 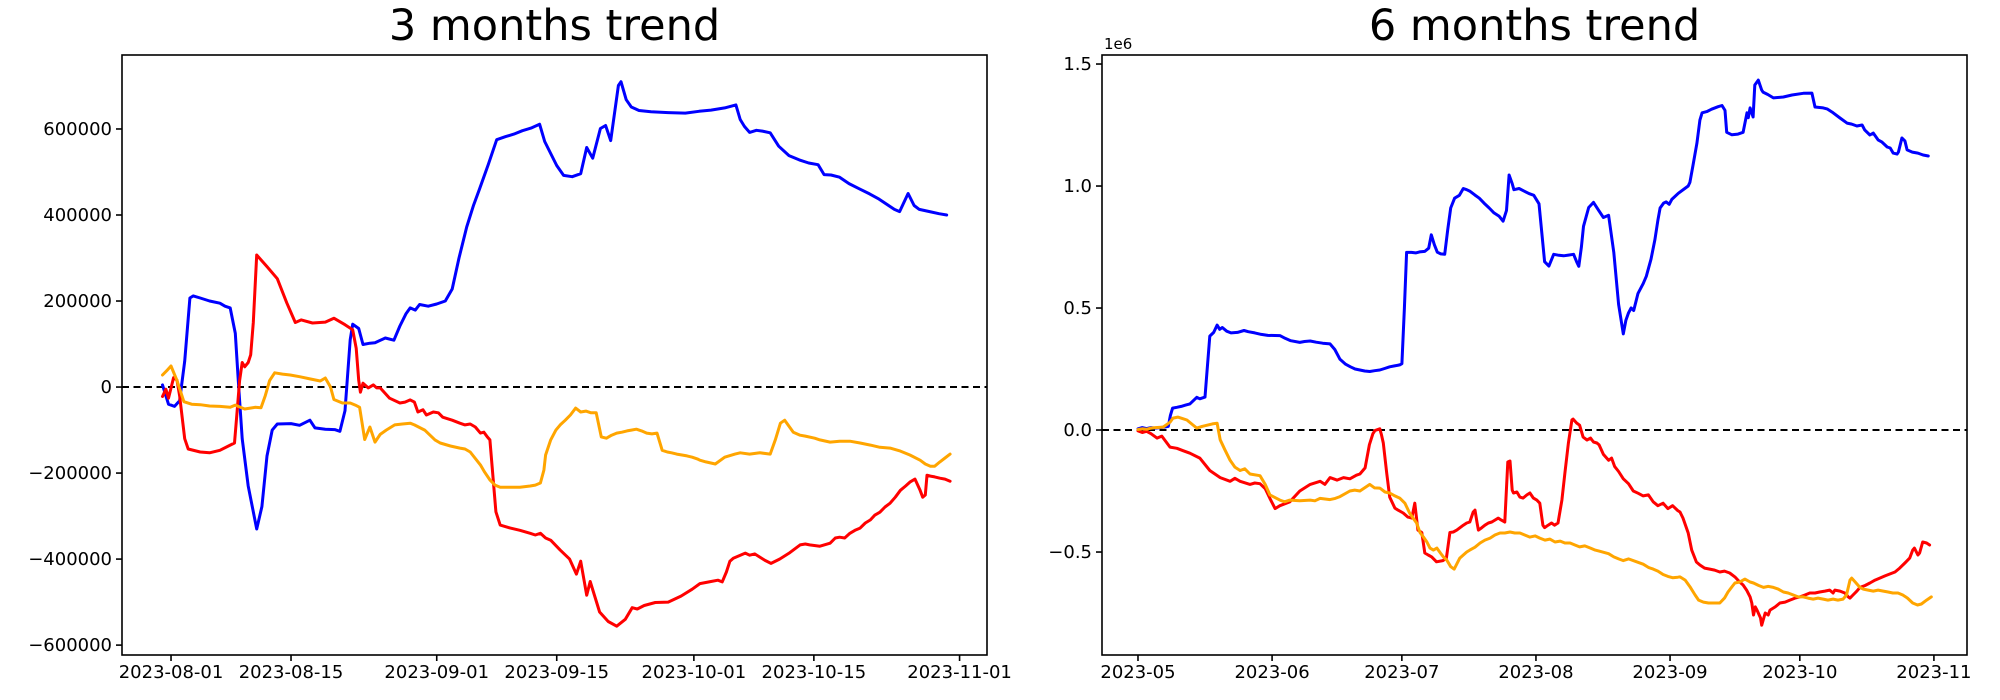 I want to click on left-chart-y-tick-label: −400000, so click(x=70, y=559).